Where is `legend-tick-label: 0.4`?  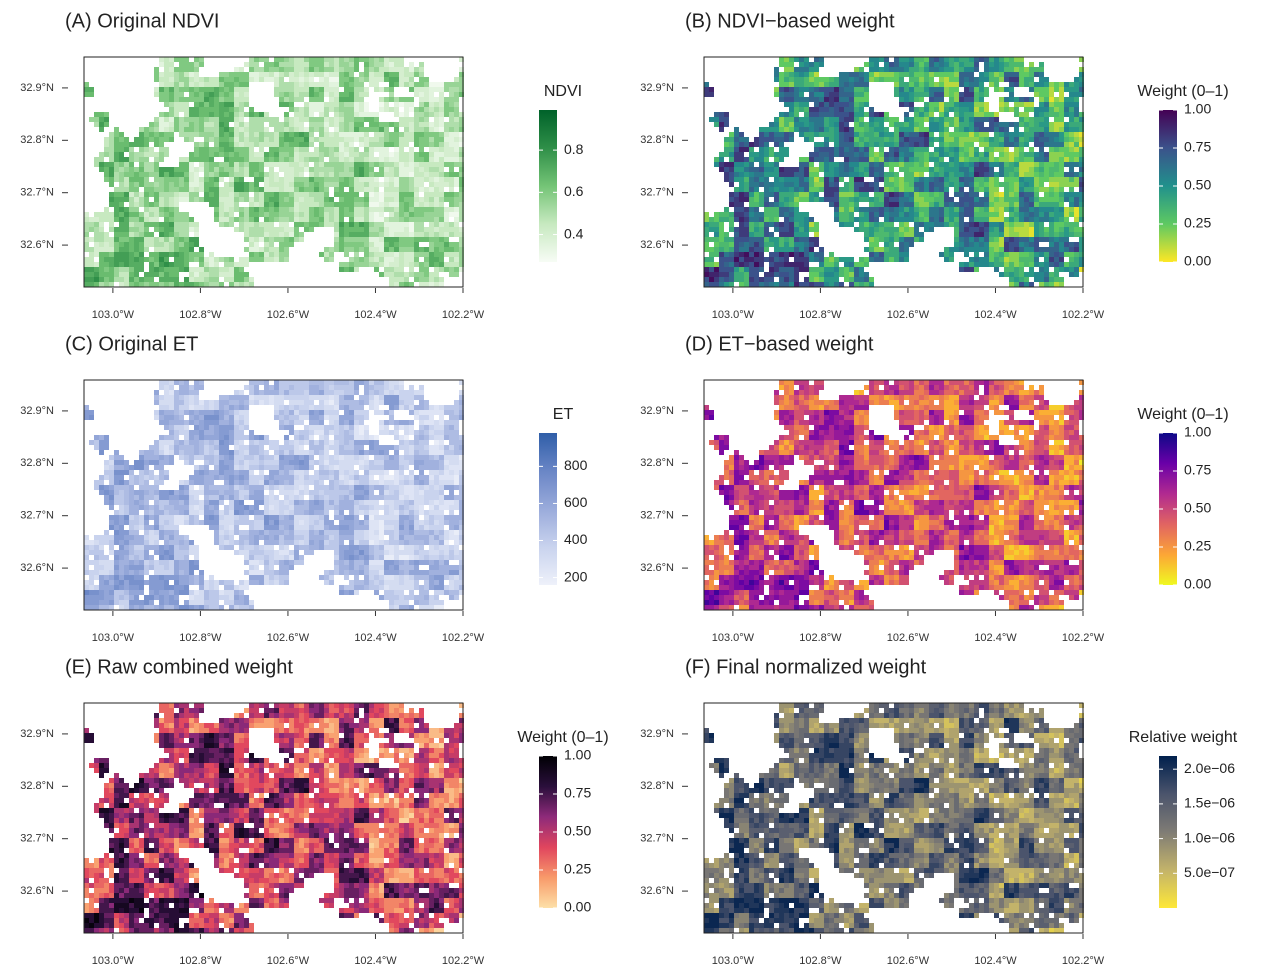
legend-tick-label: 0.4 is located at coordinates (574, 233).